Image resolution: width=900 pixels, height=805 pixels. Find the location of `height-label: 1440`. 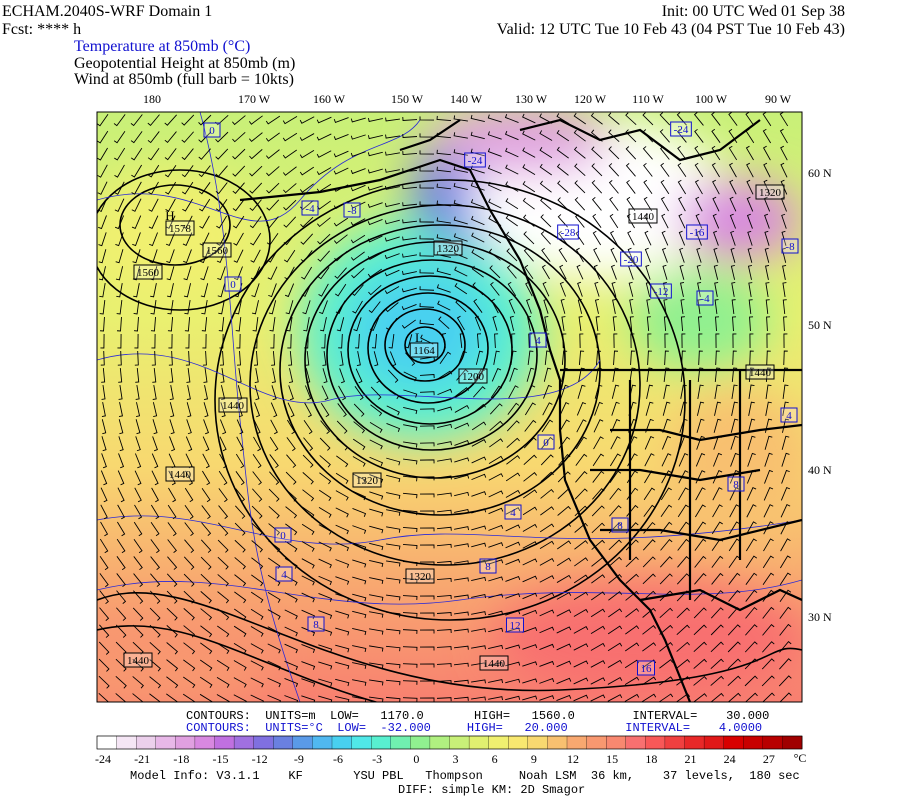

height-label: 1440 is located at coordinates (233, 405).